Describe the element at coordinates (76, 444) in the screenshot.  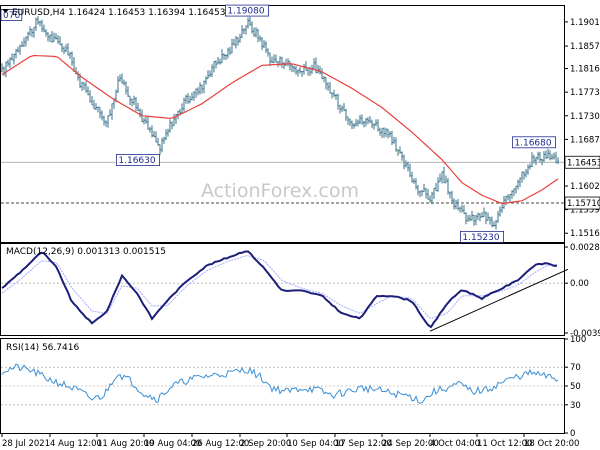
I see `x-tick-label: 4 Aug 12:00` at that location.